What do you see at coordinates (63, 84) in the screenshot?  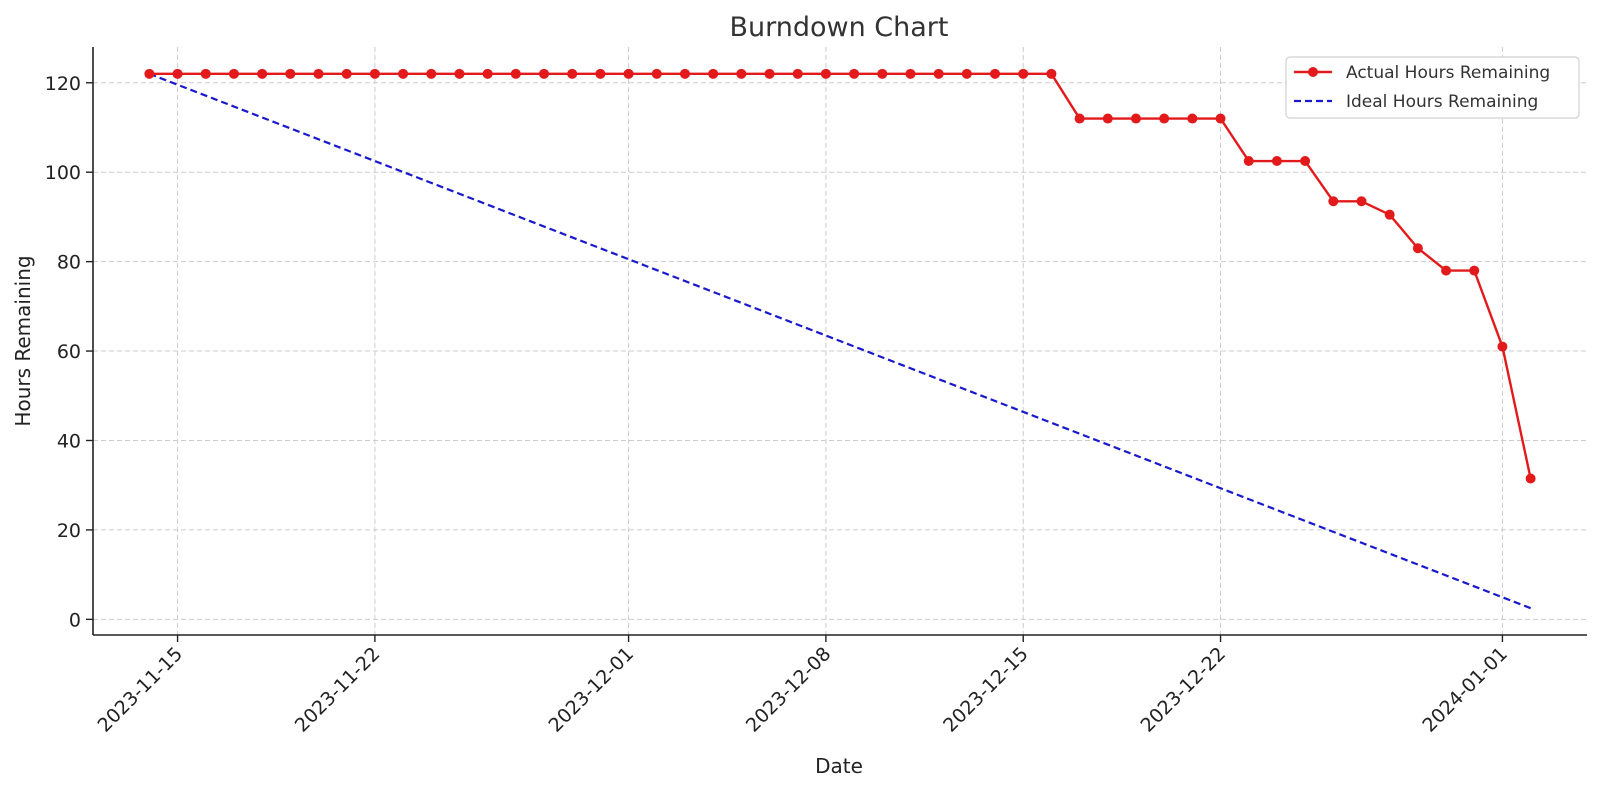 I see `y-tick-label: 120` at bounding box center [63, 84].